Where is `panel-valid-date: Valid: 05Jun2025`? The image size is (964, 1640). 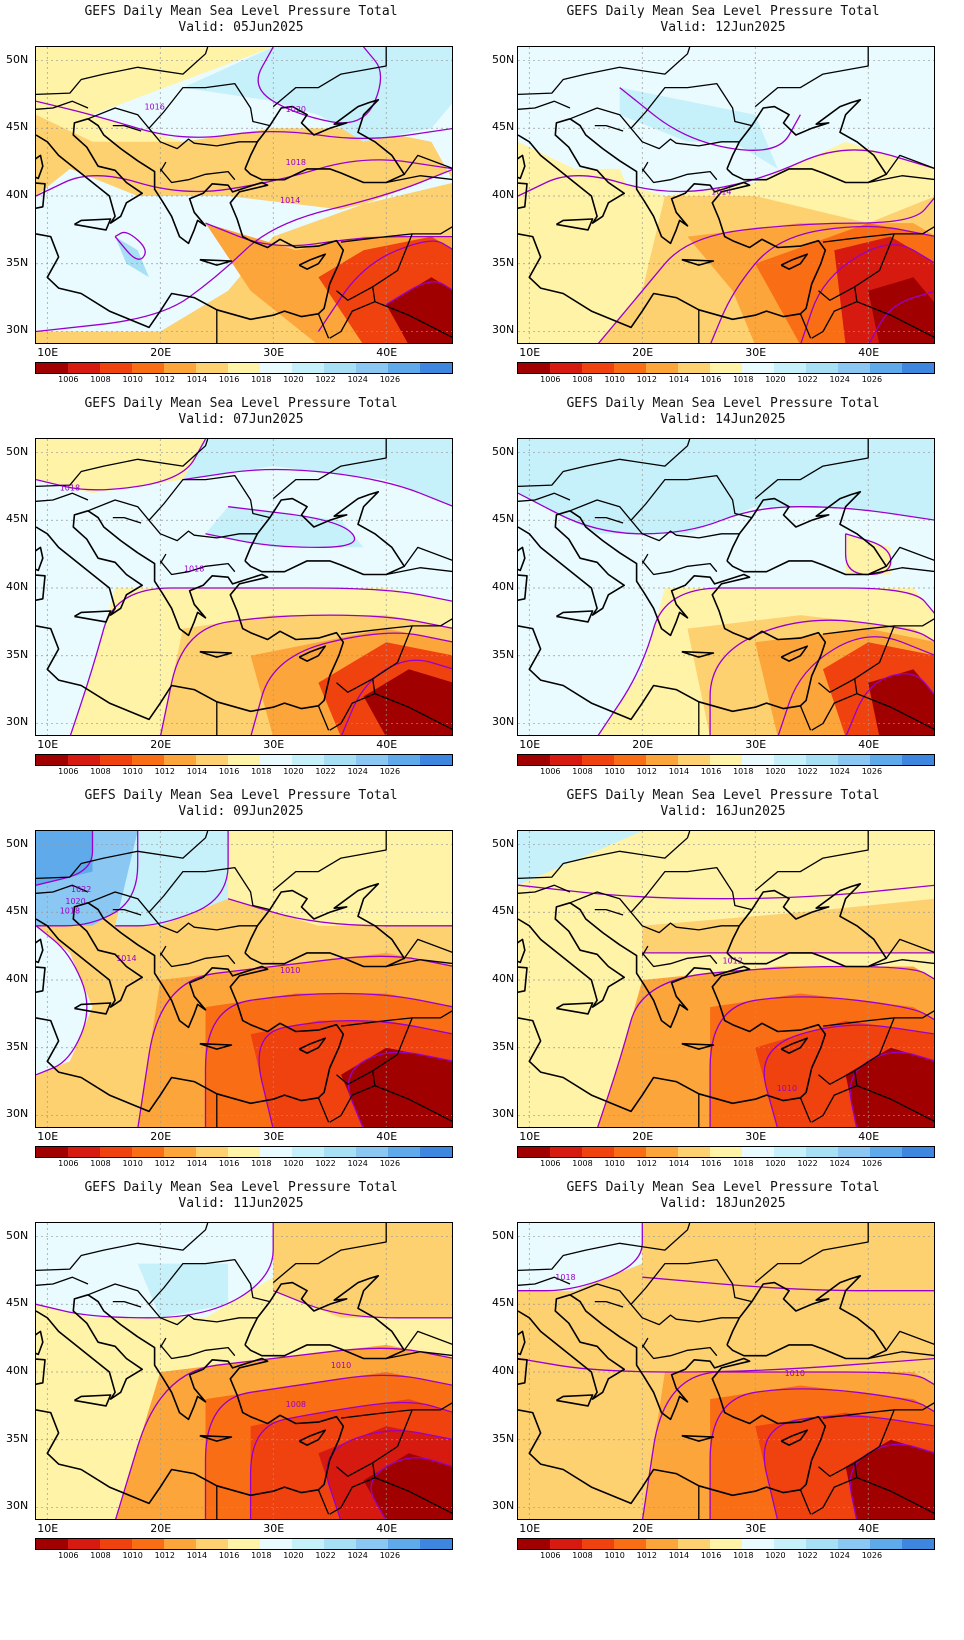 panel-valid-date: Valid: 05Jun2025 is located at coordinates (241, 27).